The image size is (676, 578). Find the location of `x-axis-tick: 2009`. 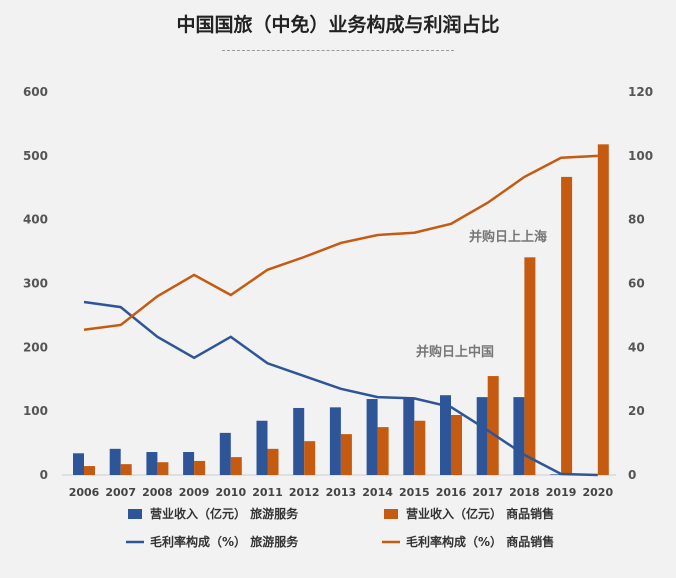

x-axis-tick: 2009 is located at coordinates (194, 492).